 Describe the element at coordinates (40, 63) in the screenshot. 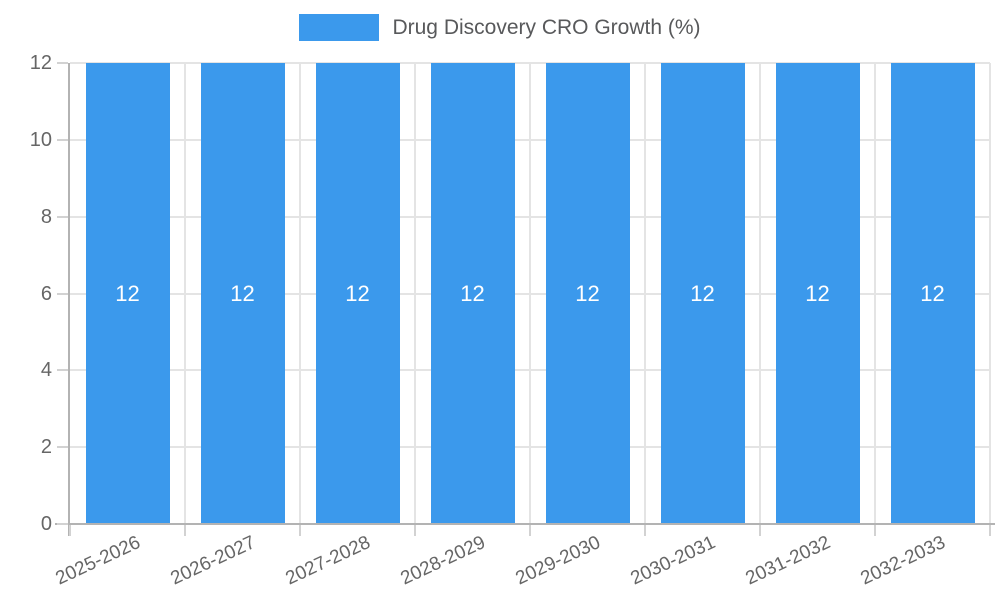

I see `y-tick-label: 12` at that location.